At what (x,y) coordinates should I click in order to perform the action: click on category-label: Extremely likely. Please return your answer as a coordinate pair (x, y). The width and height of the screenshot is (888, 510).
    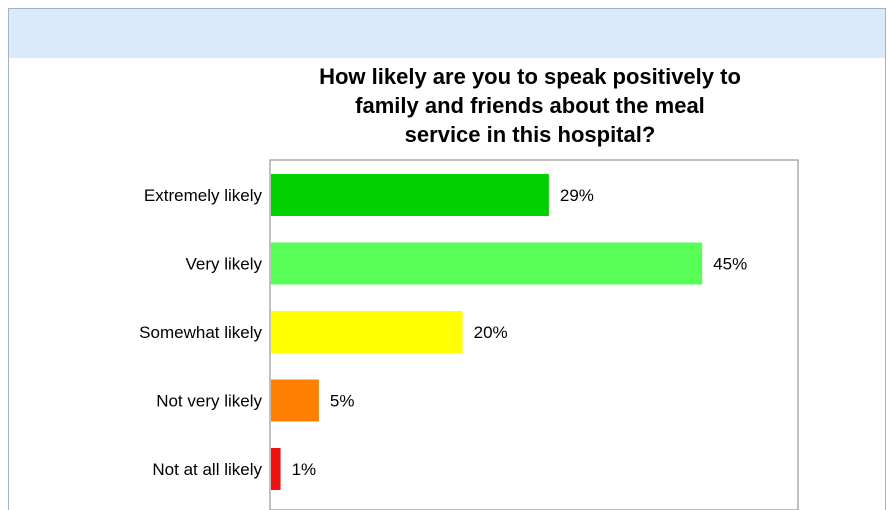
    Looking at the image, I should click on (203, 195).